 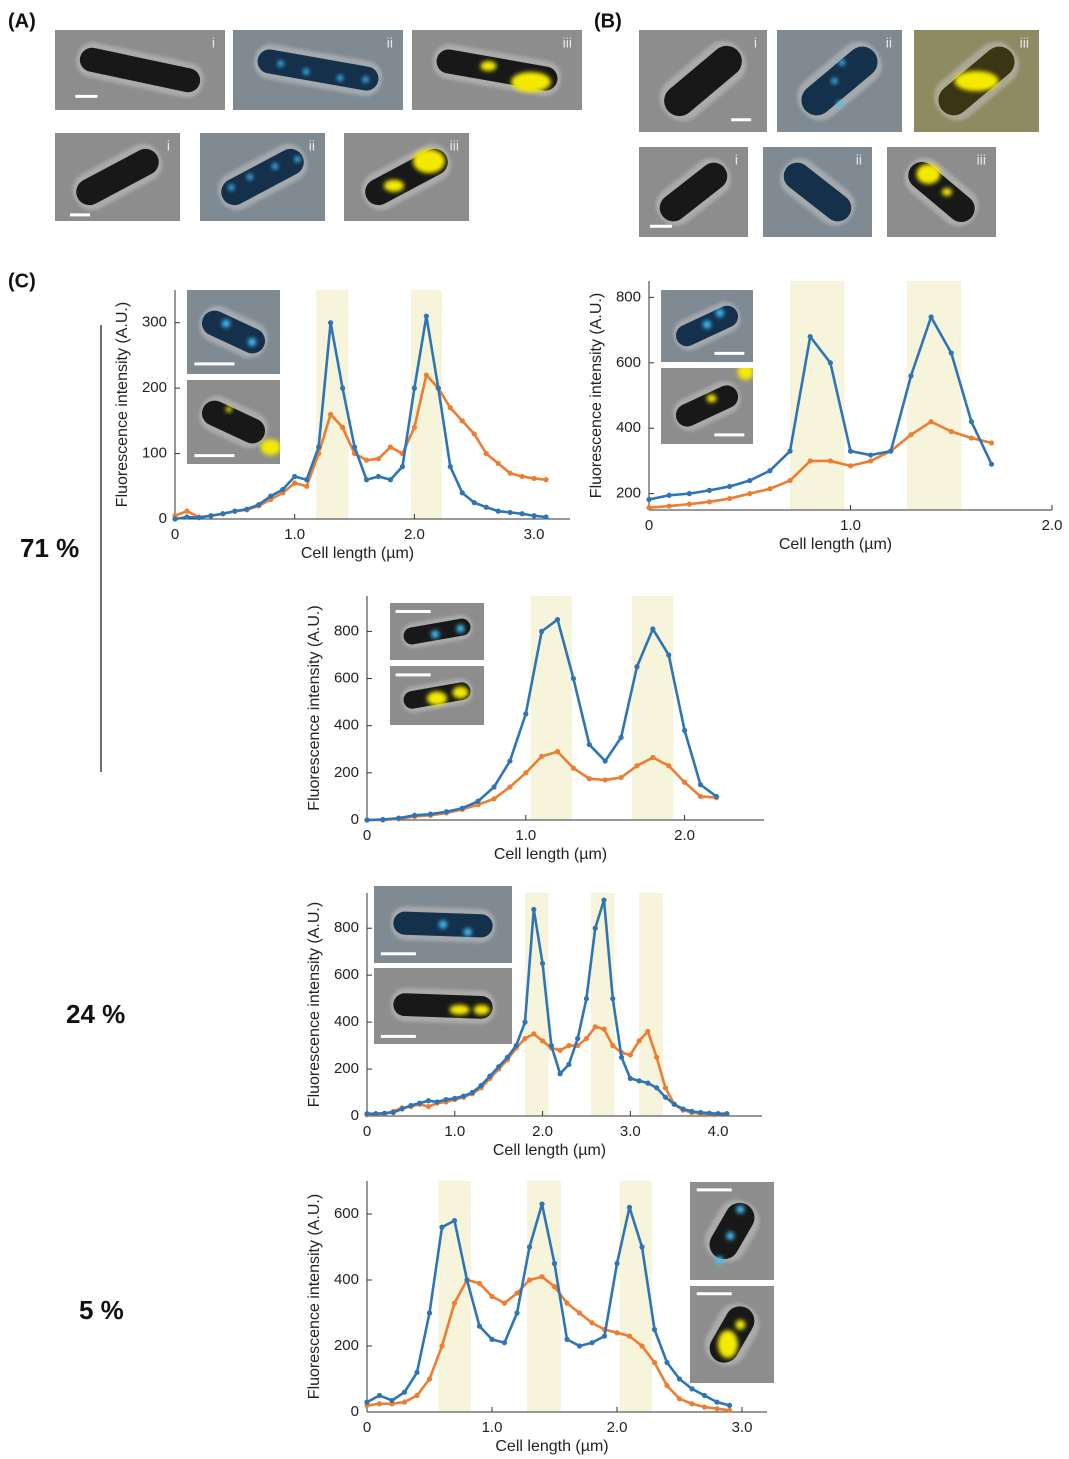 I want to click on x-axis-label: Cell length (µm), so click(x=835, y=544).